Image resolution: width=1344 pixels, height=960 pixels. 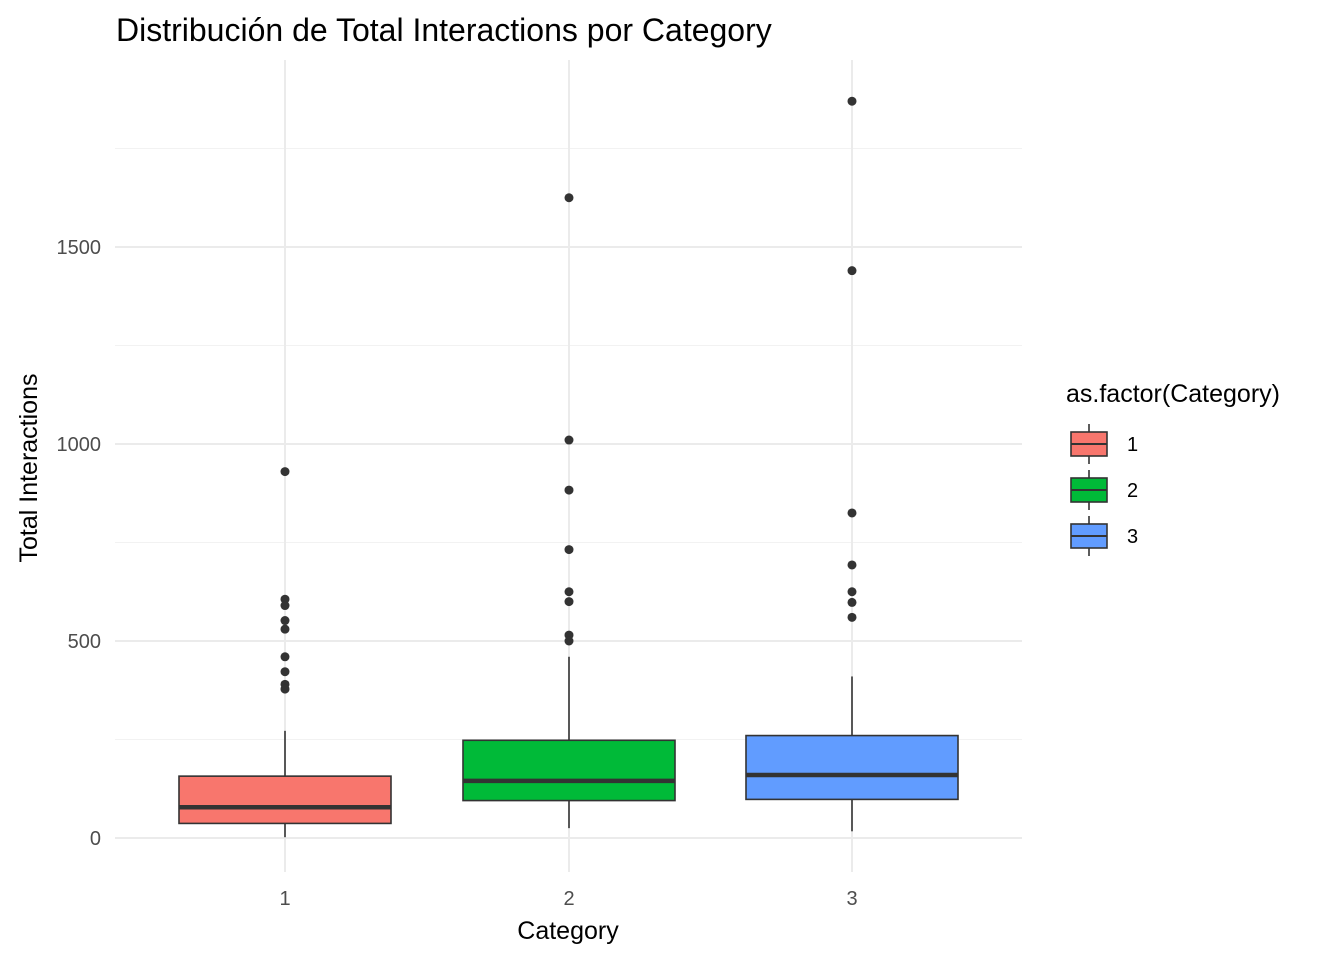 I want to click on y-axis-ticks: 0 500 1000 1500, so click(x=79, y=543).